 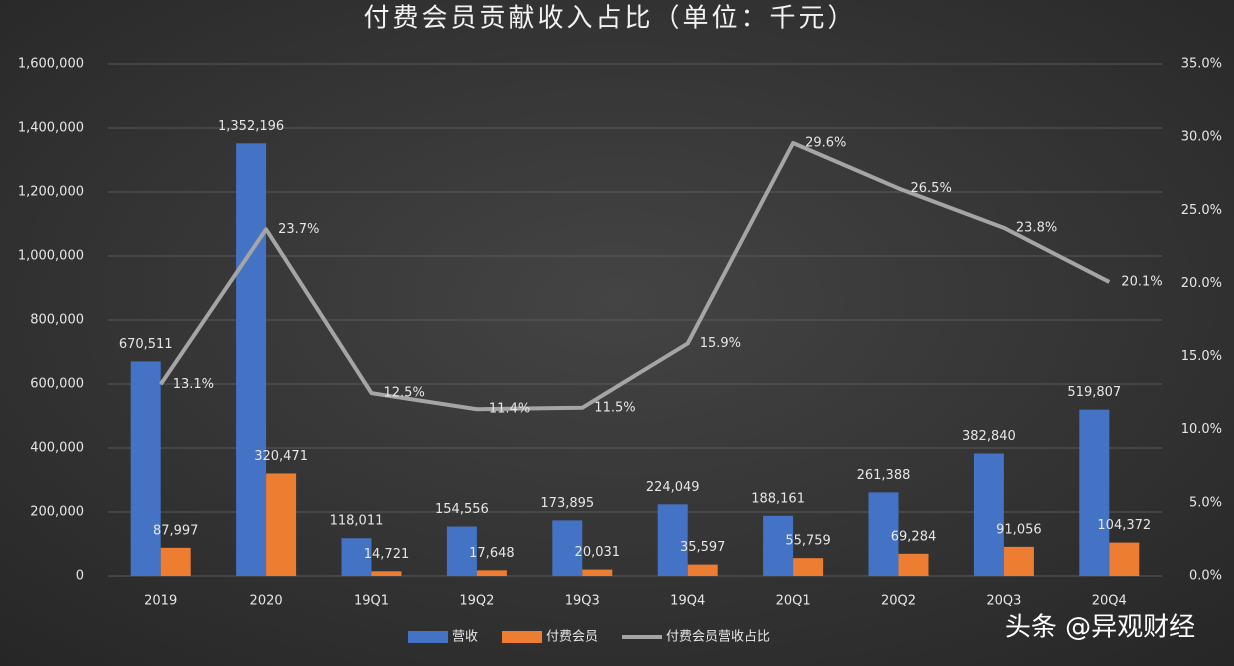 What do you see at coordinates (687, 601) in the screenshot?
I see `x-tick-label: 19Q4` at bounding box center [687, 601].